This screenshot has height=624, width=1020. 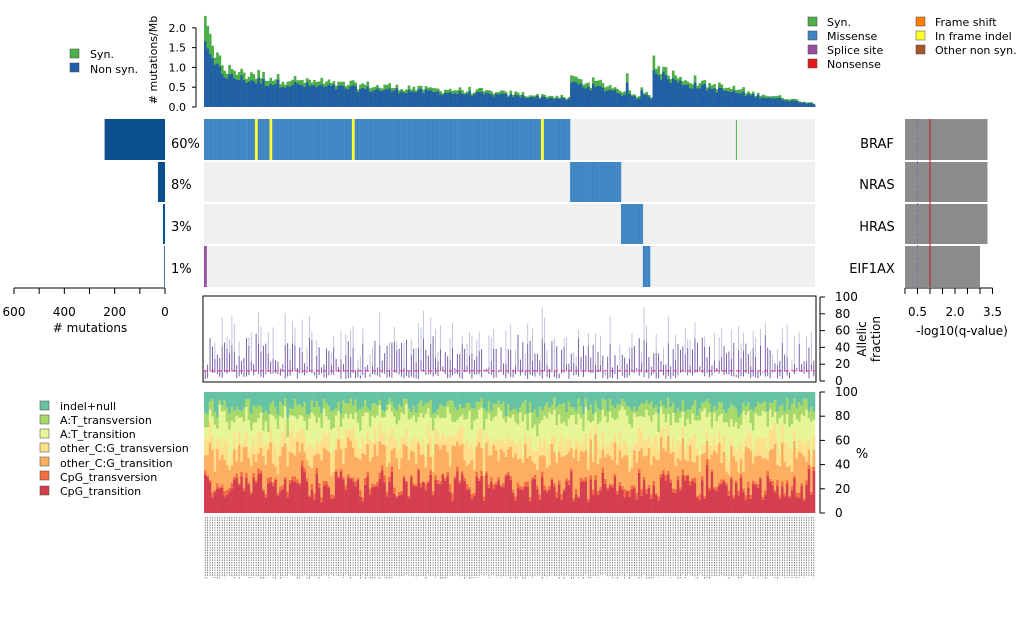 I want to click on gene-count-bar, so click(x=164, y=266).